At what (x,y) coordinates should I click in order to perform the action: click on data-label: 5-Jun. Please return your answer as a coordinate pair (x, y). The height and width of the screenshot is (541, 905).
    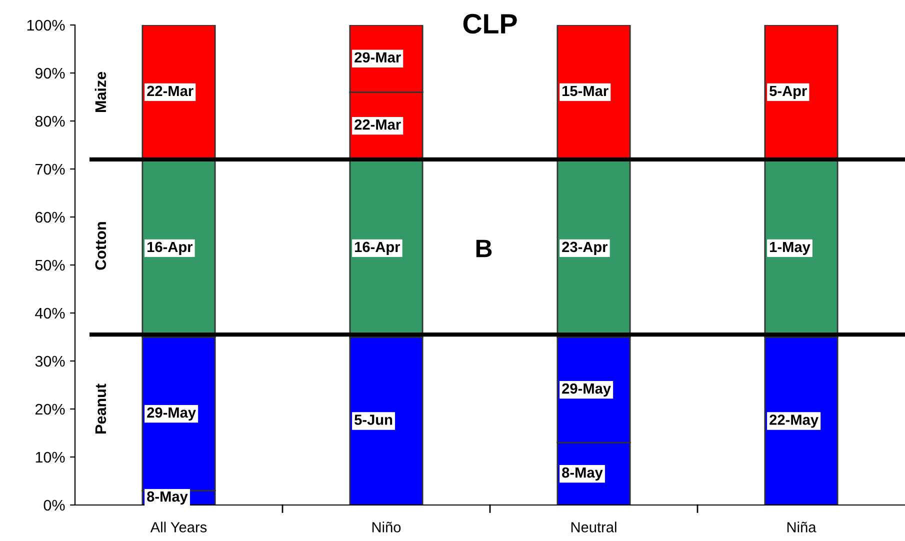
    Looking at the image, I should click on (373, 419).